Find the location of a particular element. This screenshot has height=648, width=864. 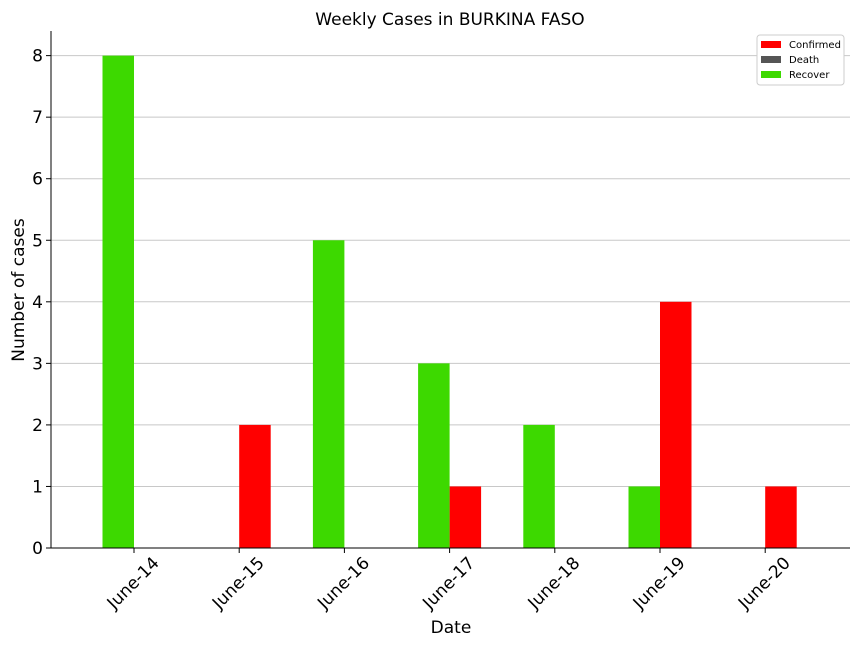

y-tick-label: 0 is located at coordinates (37, 549).